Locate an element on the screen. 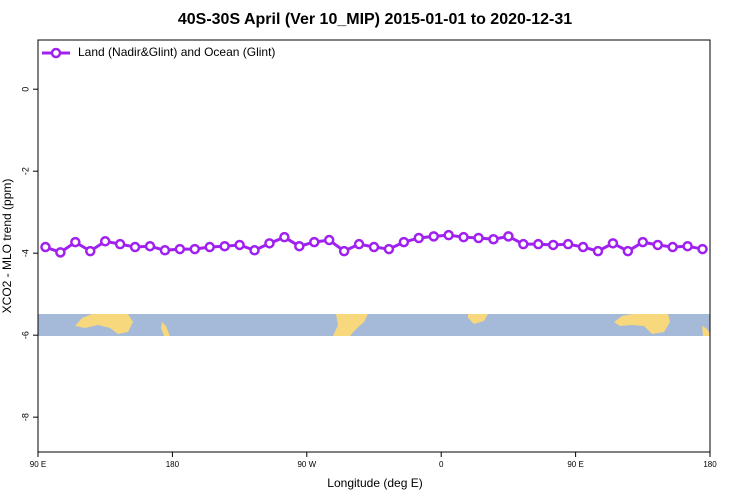  y-tick-label: 0 is located at coordinates (25, 89).